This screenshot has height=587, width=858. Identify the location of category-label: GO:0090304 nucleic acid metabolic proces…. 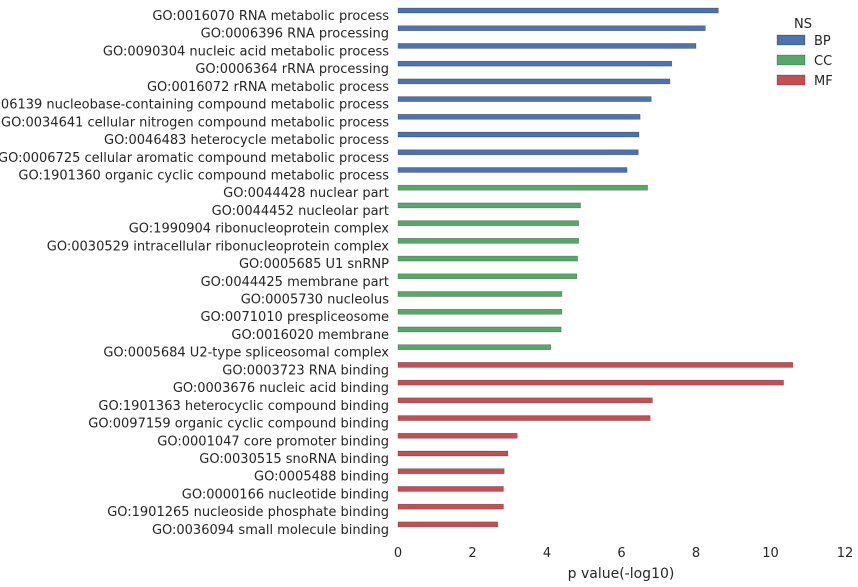
(246, 51).